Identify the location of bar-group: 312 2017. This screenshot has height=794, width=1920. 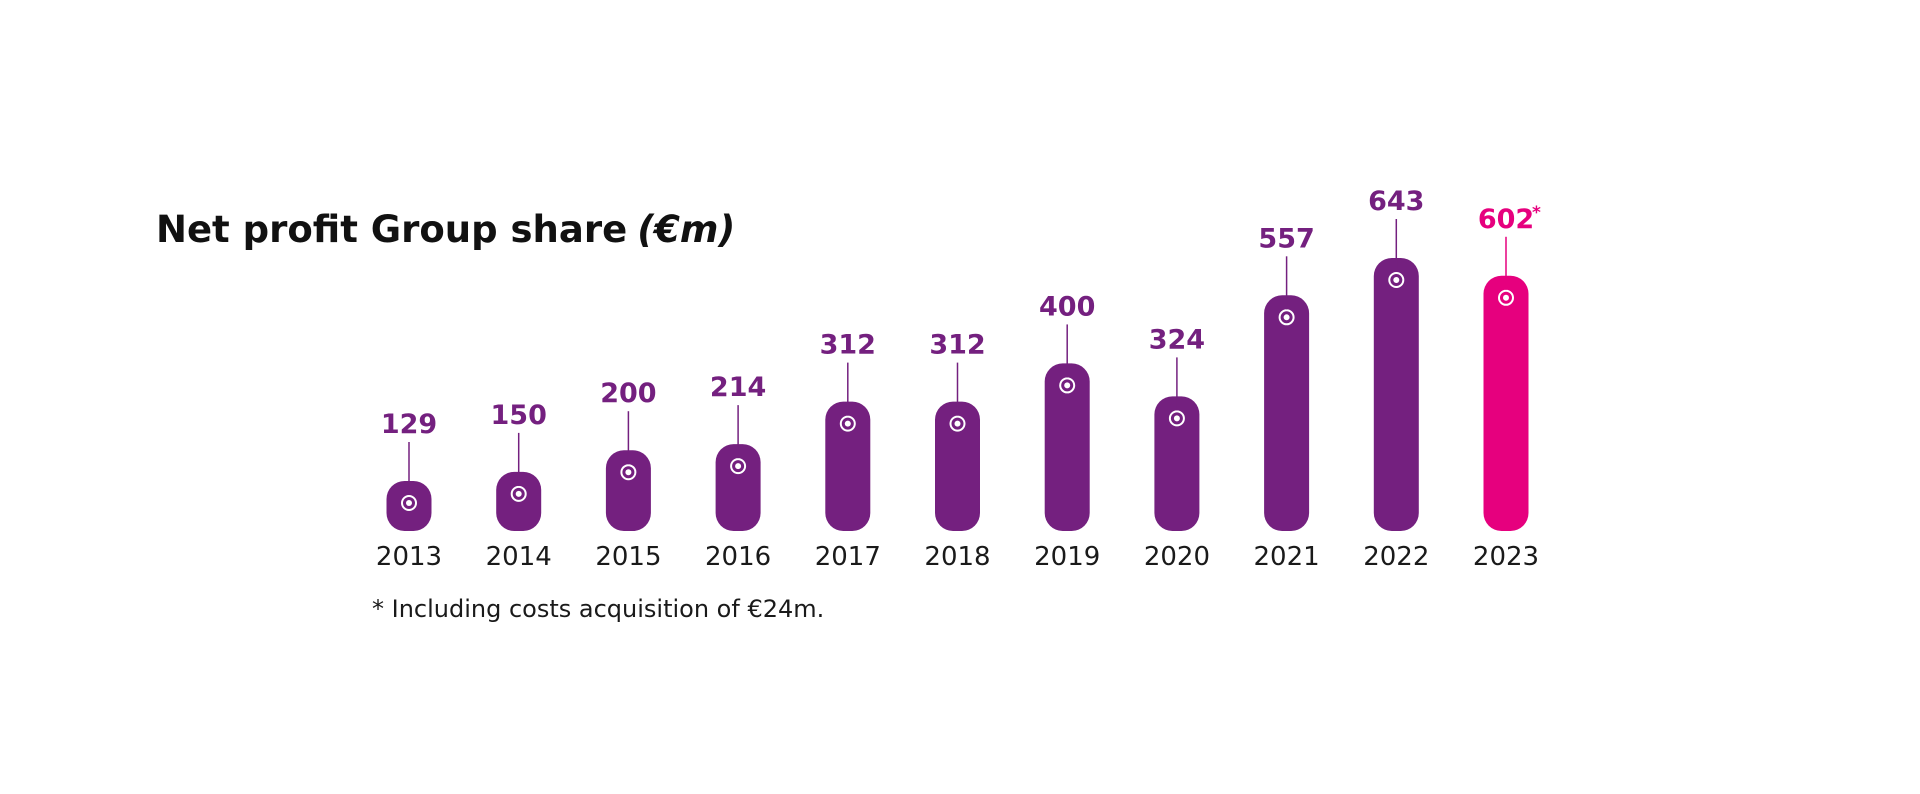
(848, 451).